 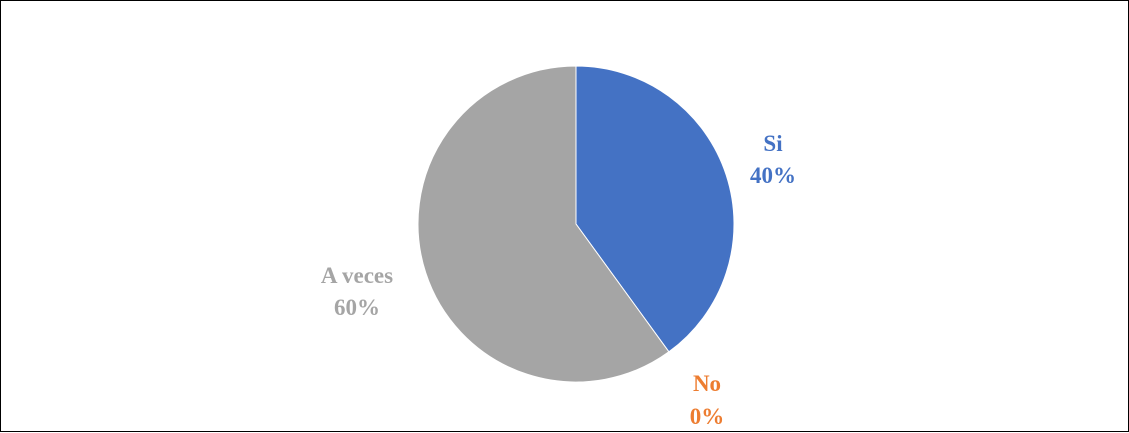 What do you see at coordinates (357, 291) in the screenshot?
I see `data-label-a-veces: A veces 60%` at bounding box center [357, 291].